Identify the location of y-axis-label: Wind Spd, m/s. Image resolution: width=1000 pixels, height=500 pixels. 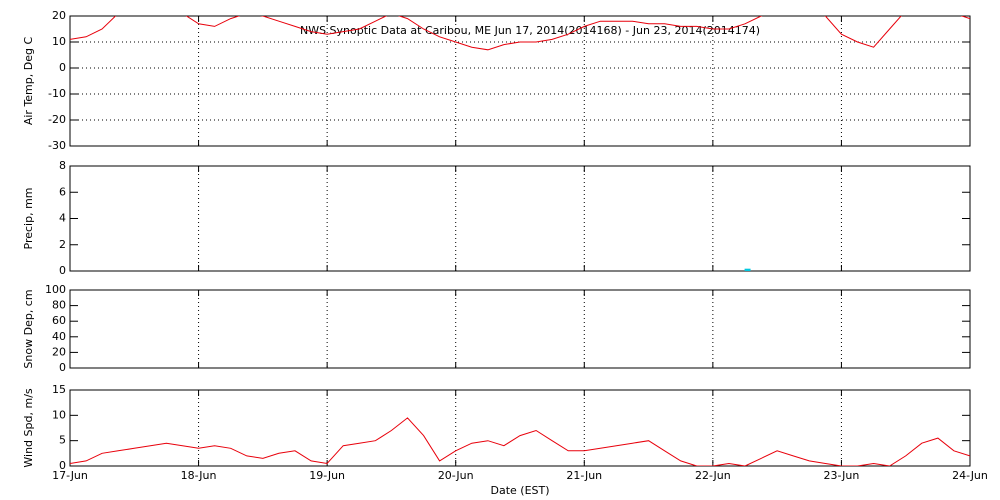
(28, 428).